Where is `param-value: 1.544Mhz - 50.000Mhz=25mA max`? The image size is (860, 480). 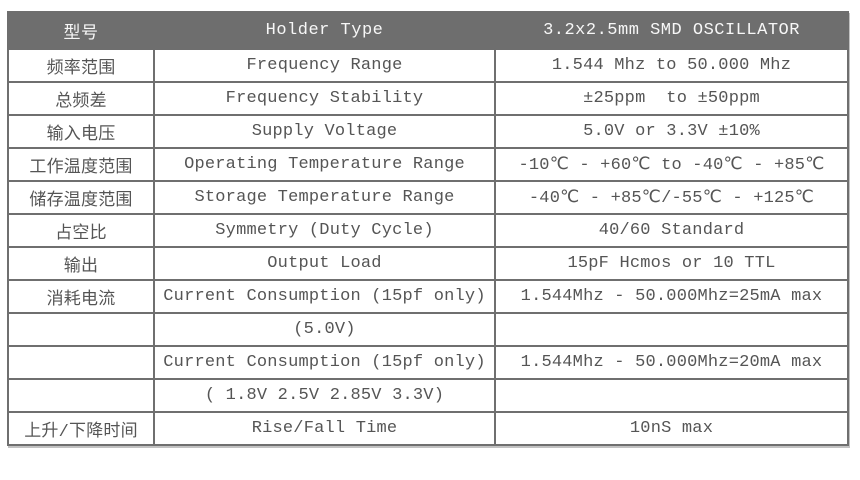
param-value: 1.544Mhz - 50.000Mhz=25mA max is located at coordinates (671, 296).